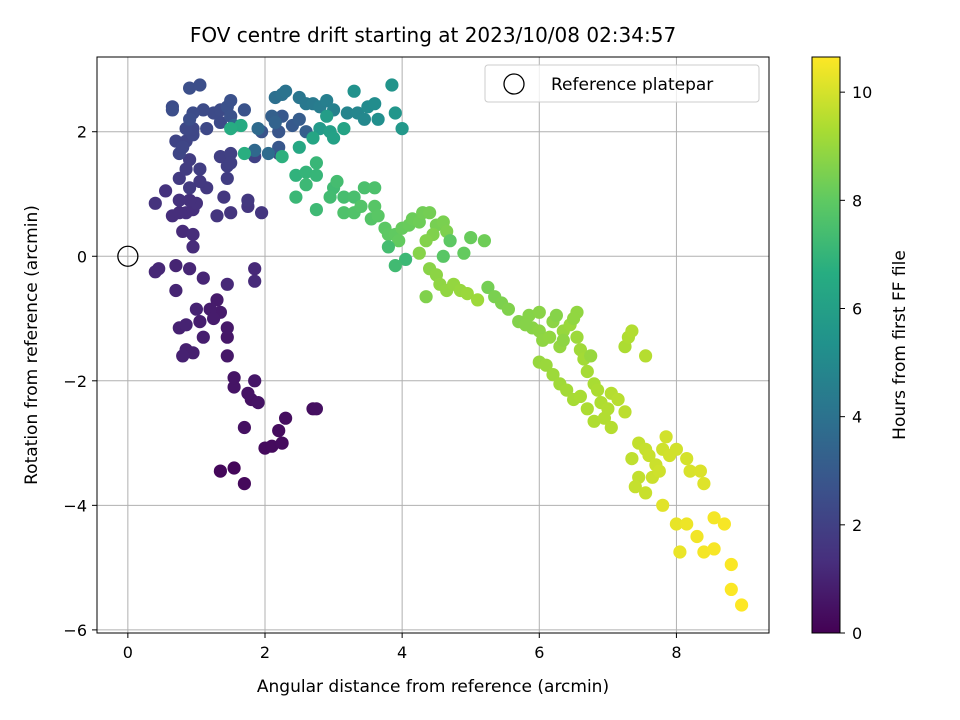  Describe the element at coordinates (128, 256) in the screenshot. I see `reference-marker-group` at that location.